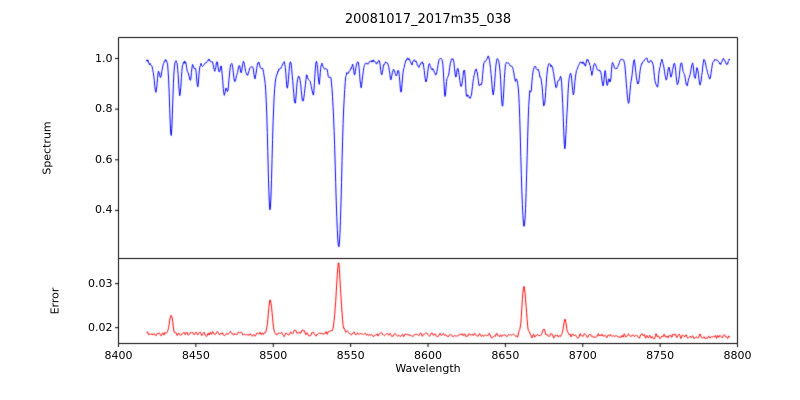  What do you see at coordinates (104, 210) in the screenshot?
I see `y-tick-label-spectrum: 0.4` at bounding box center [104, 210].